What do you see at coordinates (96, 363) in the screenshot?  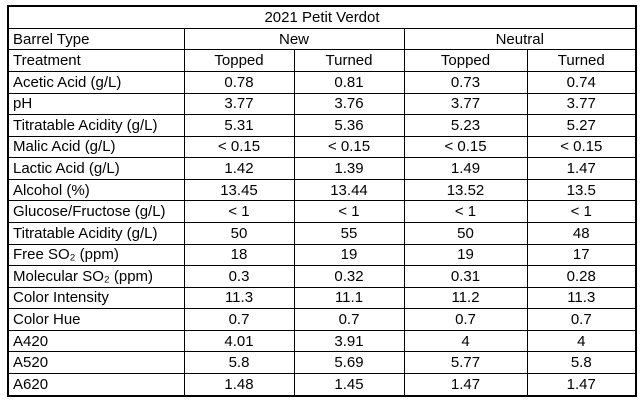 I see `row-label: A520` at bounding box center [96, 363].